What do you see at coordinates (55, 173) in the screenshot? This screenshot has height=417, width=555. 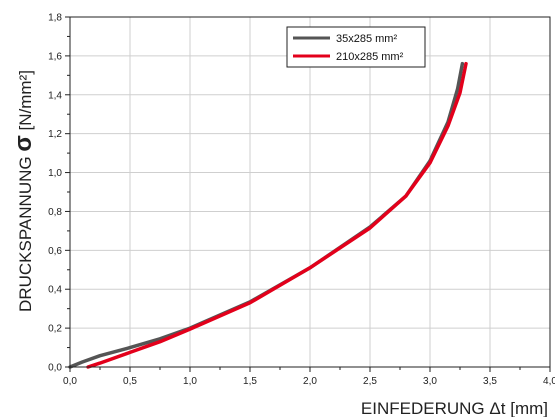 I see `y-tick-label: 1,0` at bounding box center [55, 173].